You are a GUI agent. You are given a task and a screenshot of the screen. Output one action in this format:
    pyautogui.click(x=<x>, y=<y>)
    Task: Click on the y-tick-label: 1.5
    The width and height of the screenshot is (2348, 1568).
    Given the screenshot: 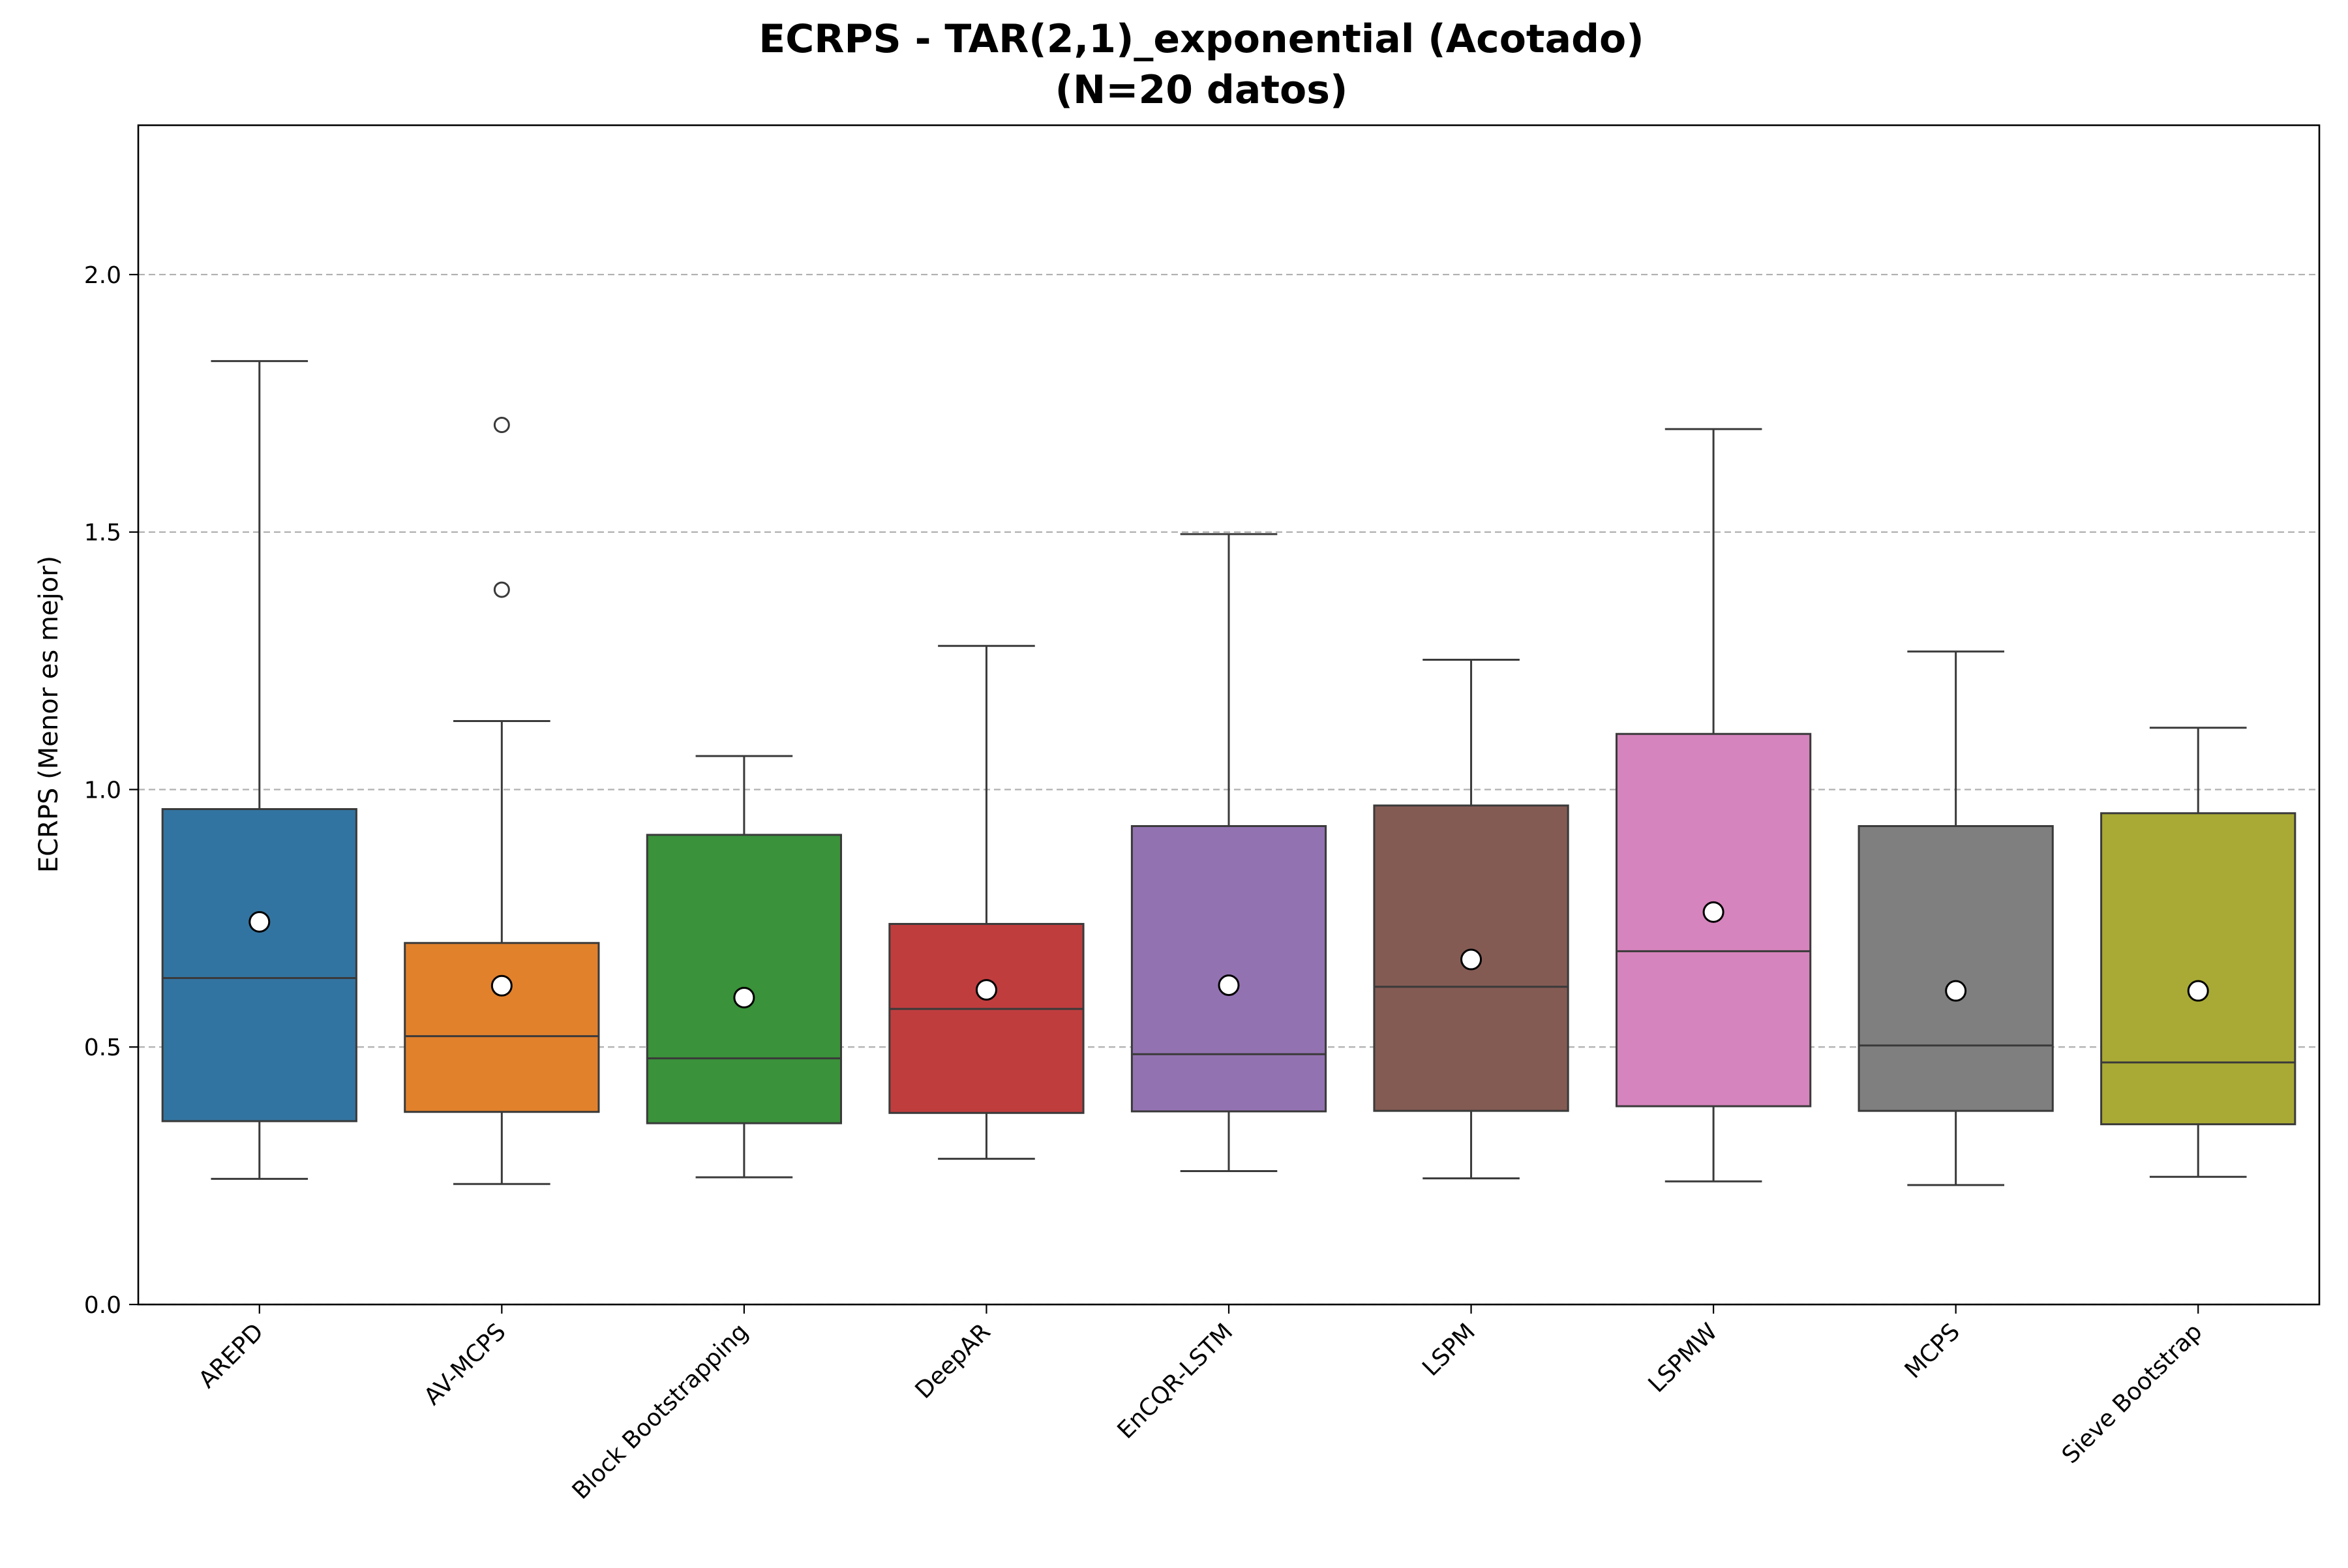 What is the action you would take?
    pyautogui.click(x=103, y=533)
    